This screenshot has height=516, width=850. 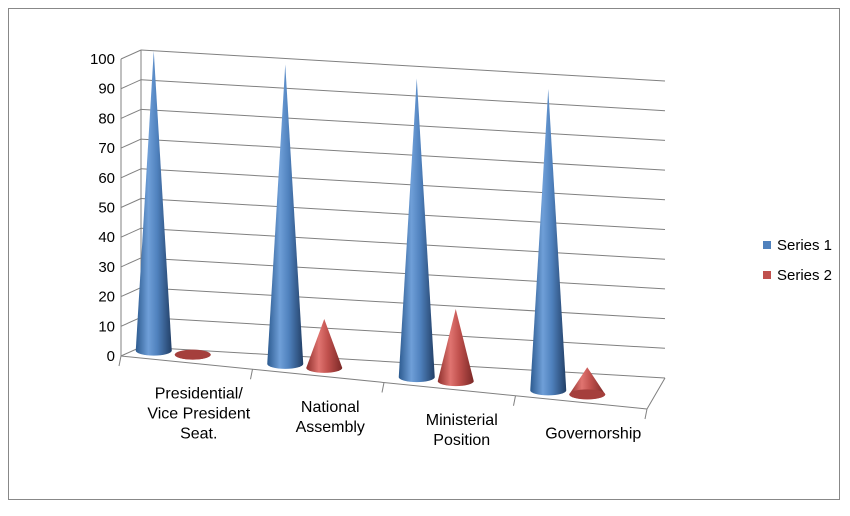 What do you see at coordinates (797, 260) in the screenshot?
I see `legend: Series 1 Series 2` at bounding box center [797, 260].